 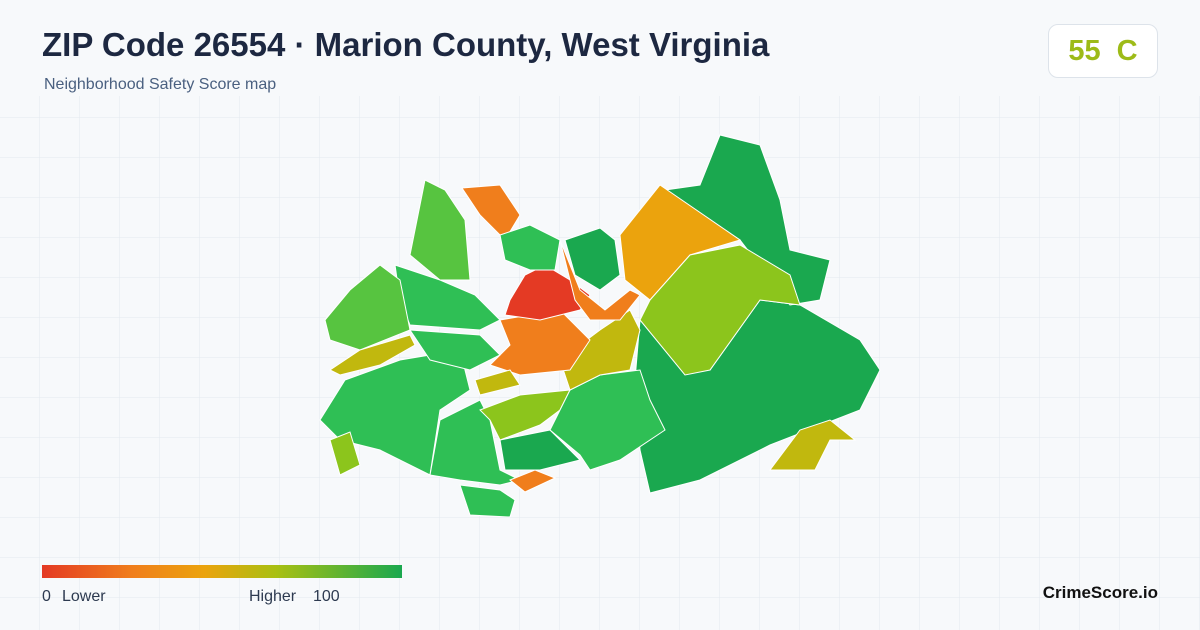 I want to click on score-grade: C, so click(x=1127, y=50).